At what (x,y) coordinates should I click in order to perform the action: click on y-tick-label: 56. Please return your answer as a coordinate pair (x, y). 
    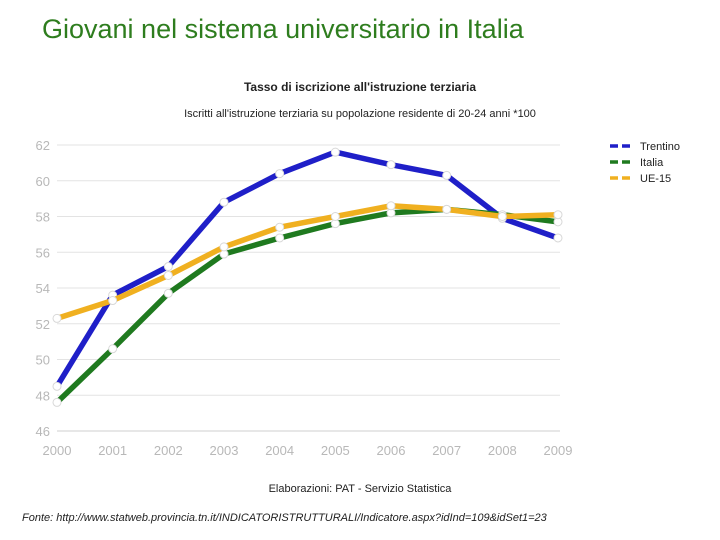
    Looking at the image, I should click on (43, 252).